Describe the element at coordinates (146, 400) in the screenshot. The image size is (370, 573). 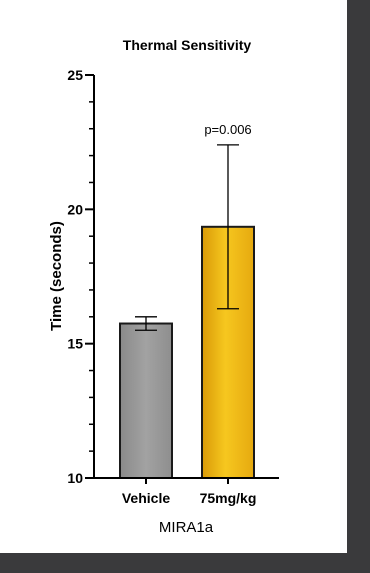
I see `bar-vehicle` at that location.